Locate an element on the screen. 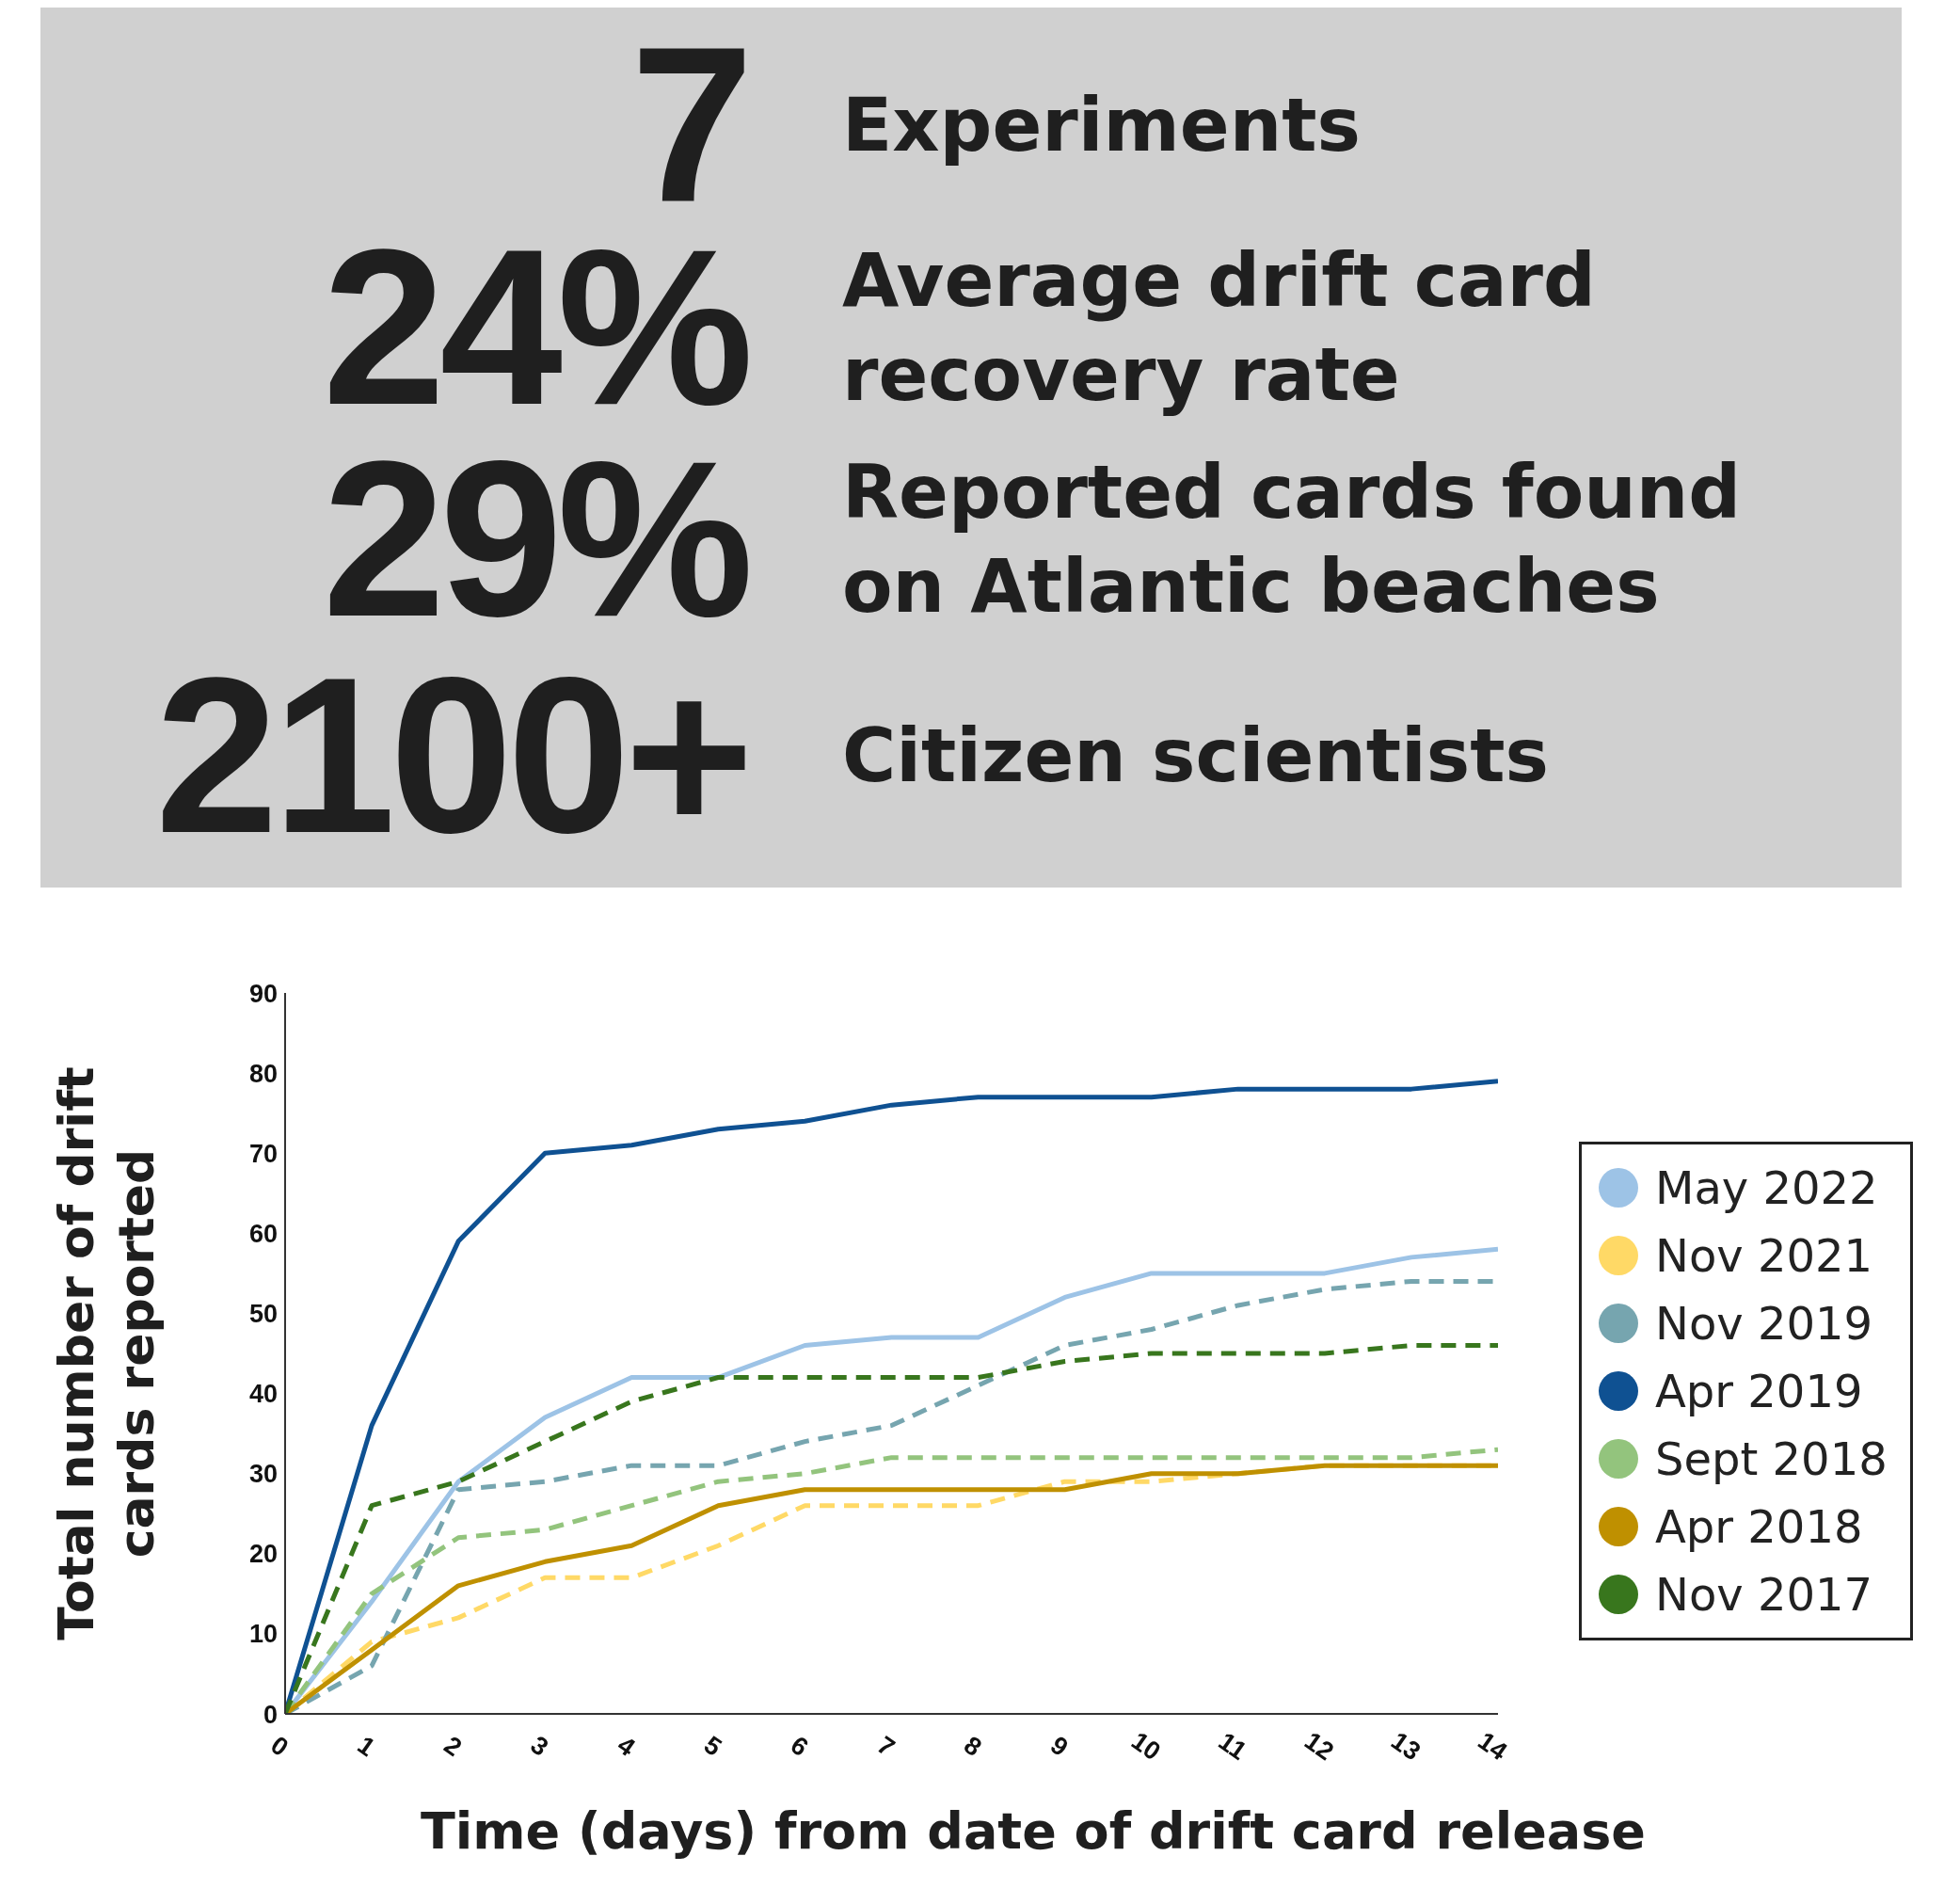  x-tick-label: 3 is located at coordinates (539, 1746).